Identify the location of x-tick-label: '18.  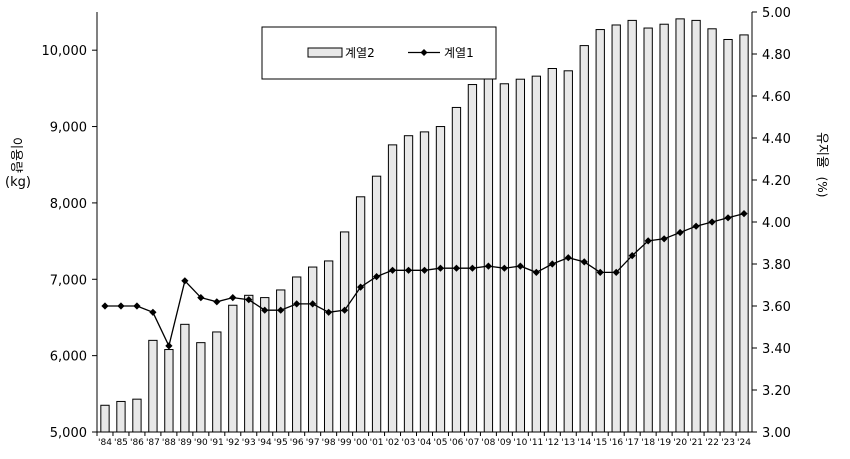
(648, 443).